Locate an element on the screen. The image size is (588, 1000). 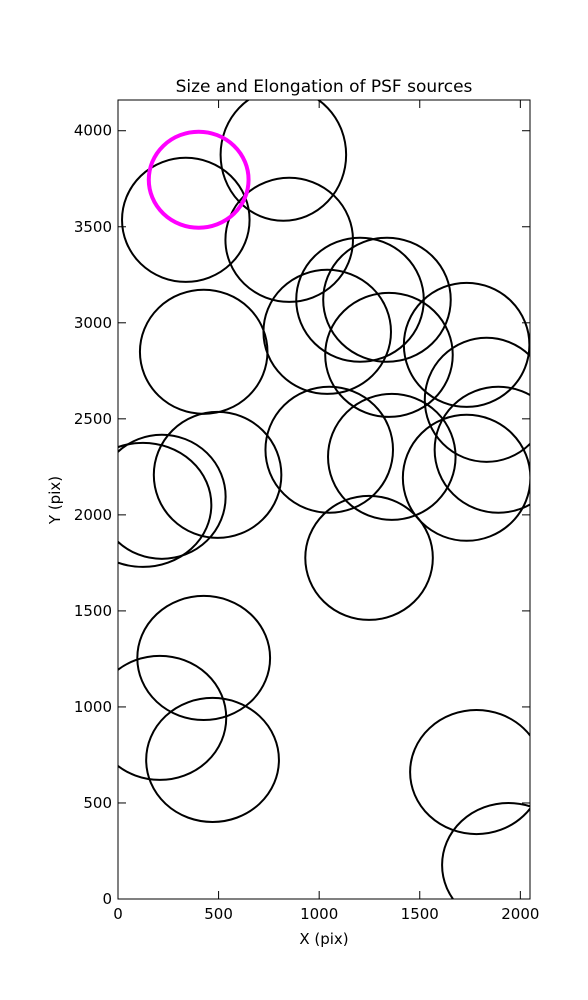
y-tick-label: 500 is located at coordinates (97, 803).